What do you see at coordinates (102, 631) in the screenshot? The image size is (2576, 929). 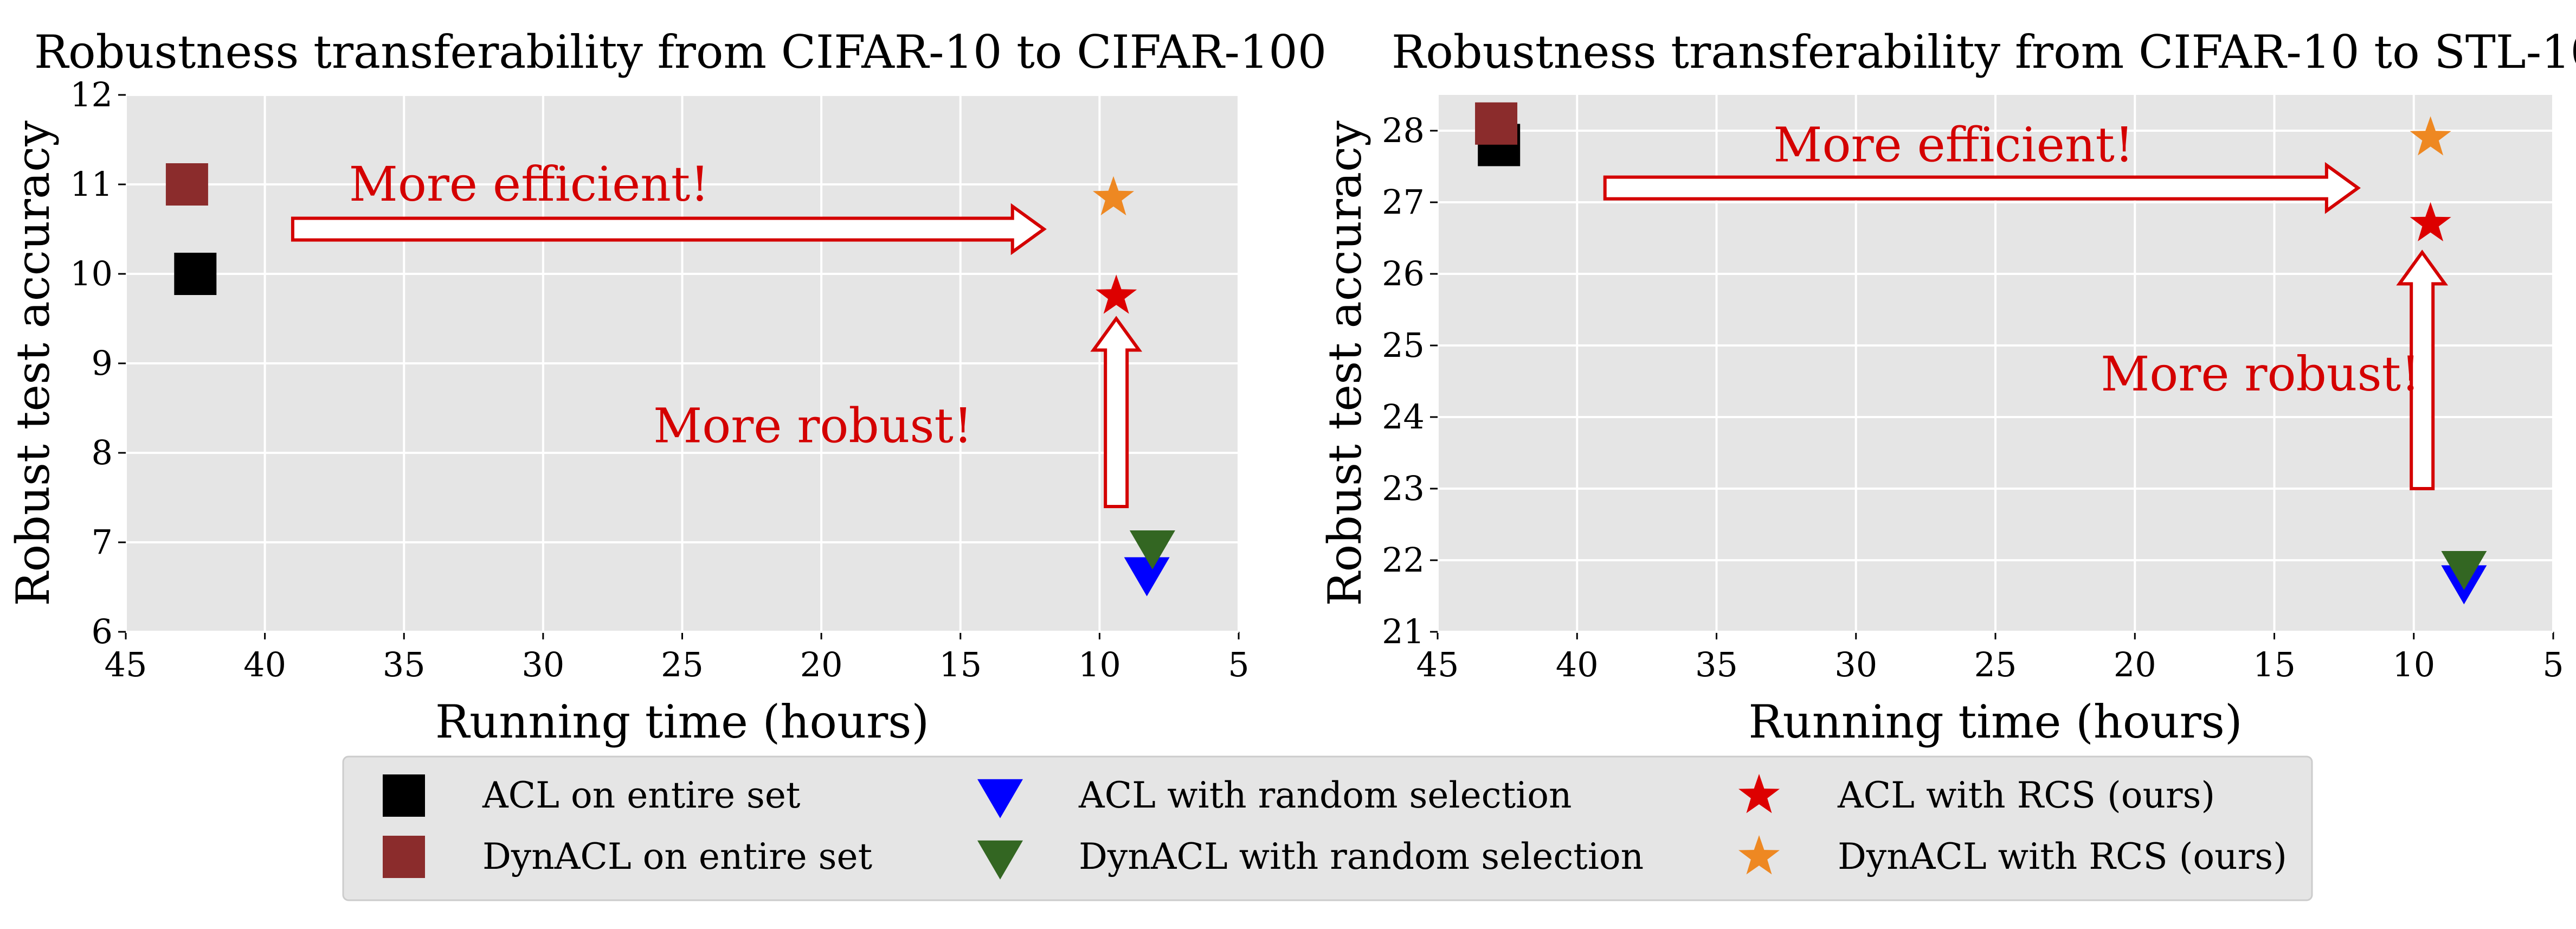 I see `y-tick-label: 6` at bounding box center [102, 631].